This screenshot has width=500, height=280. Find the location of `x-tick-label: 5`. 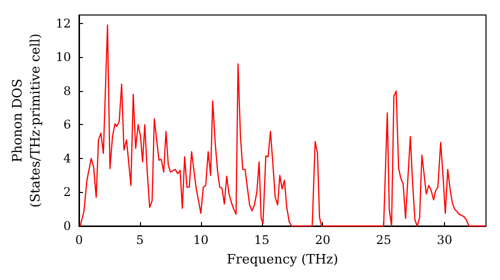

x-tick-label: 5 is located at coordinates (140, 240).